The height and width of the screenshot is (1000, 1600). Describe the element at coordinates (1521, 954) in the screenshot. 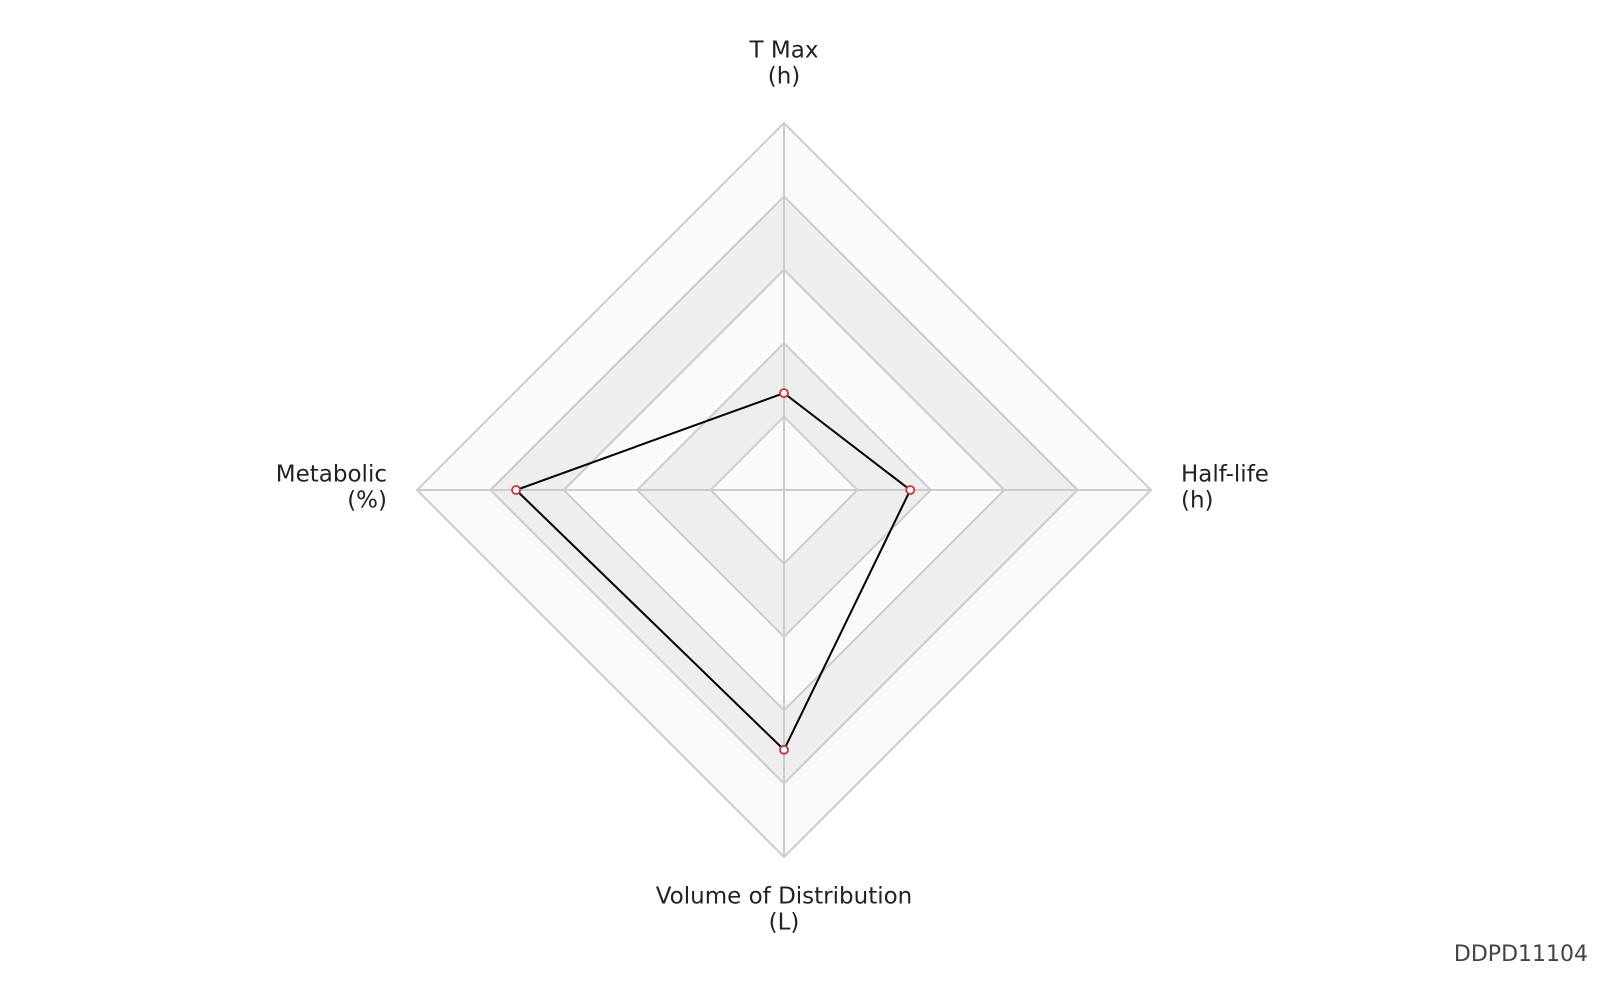

I see `watermark: DDPD11104` at that location.